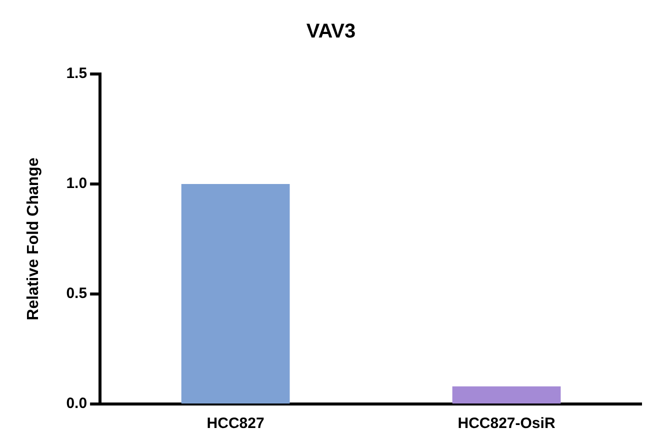  I want to click on chart-title: VAV3, so click(331, 31).